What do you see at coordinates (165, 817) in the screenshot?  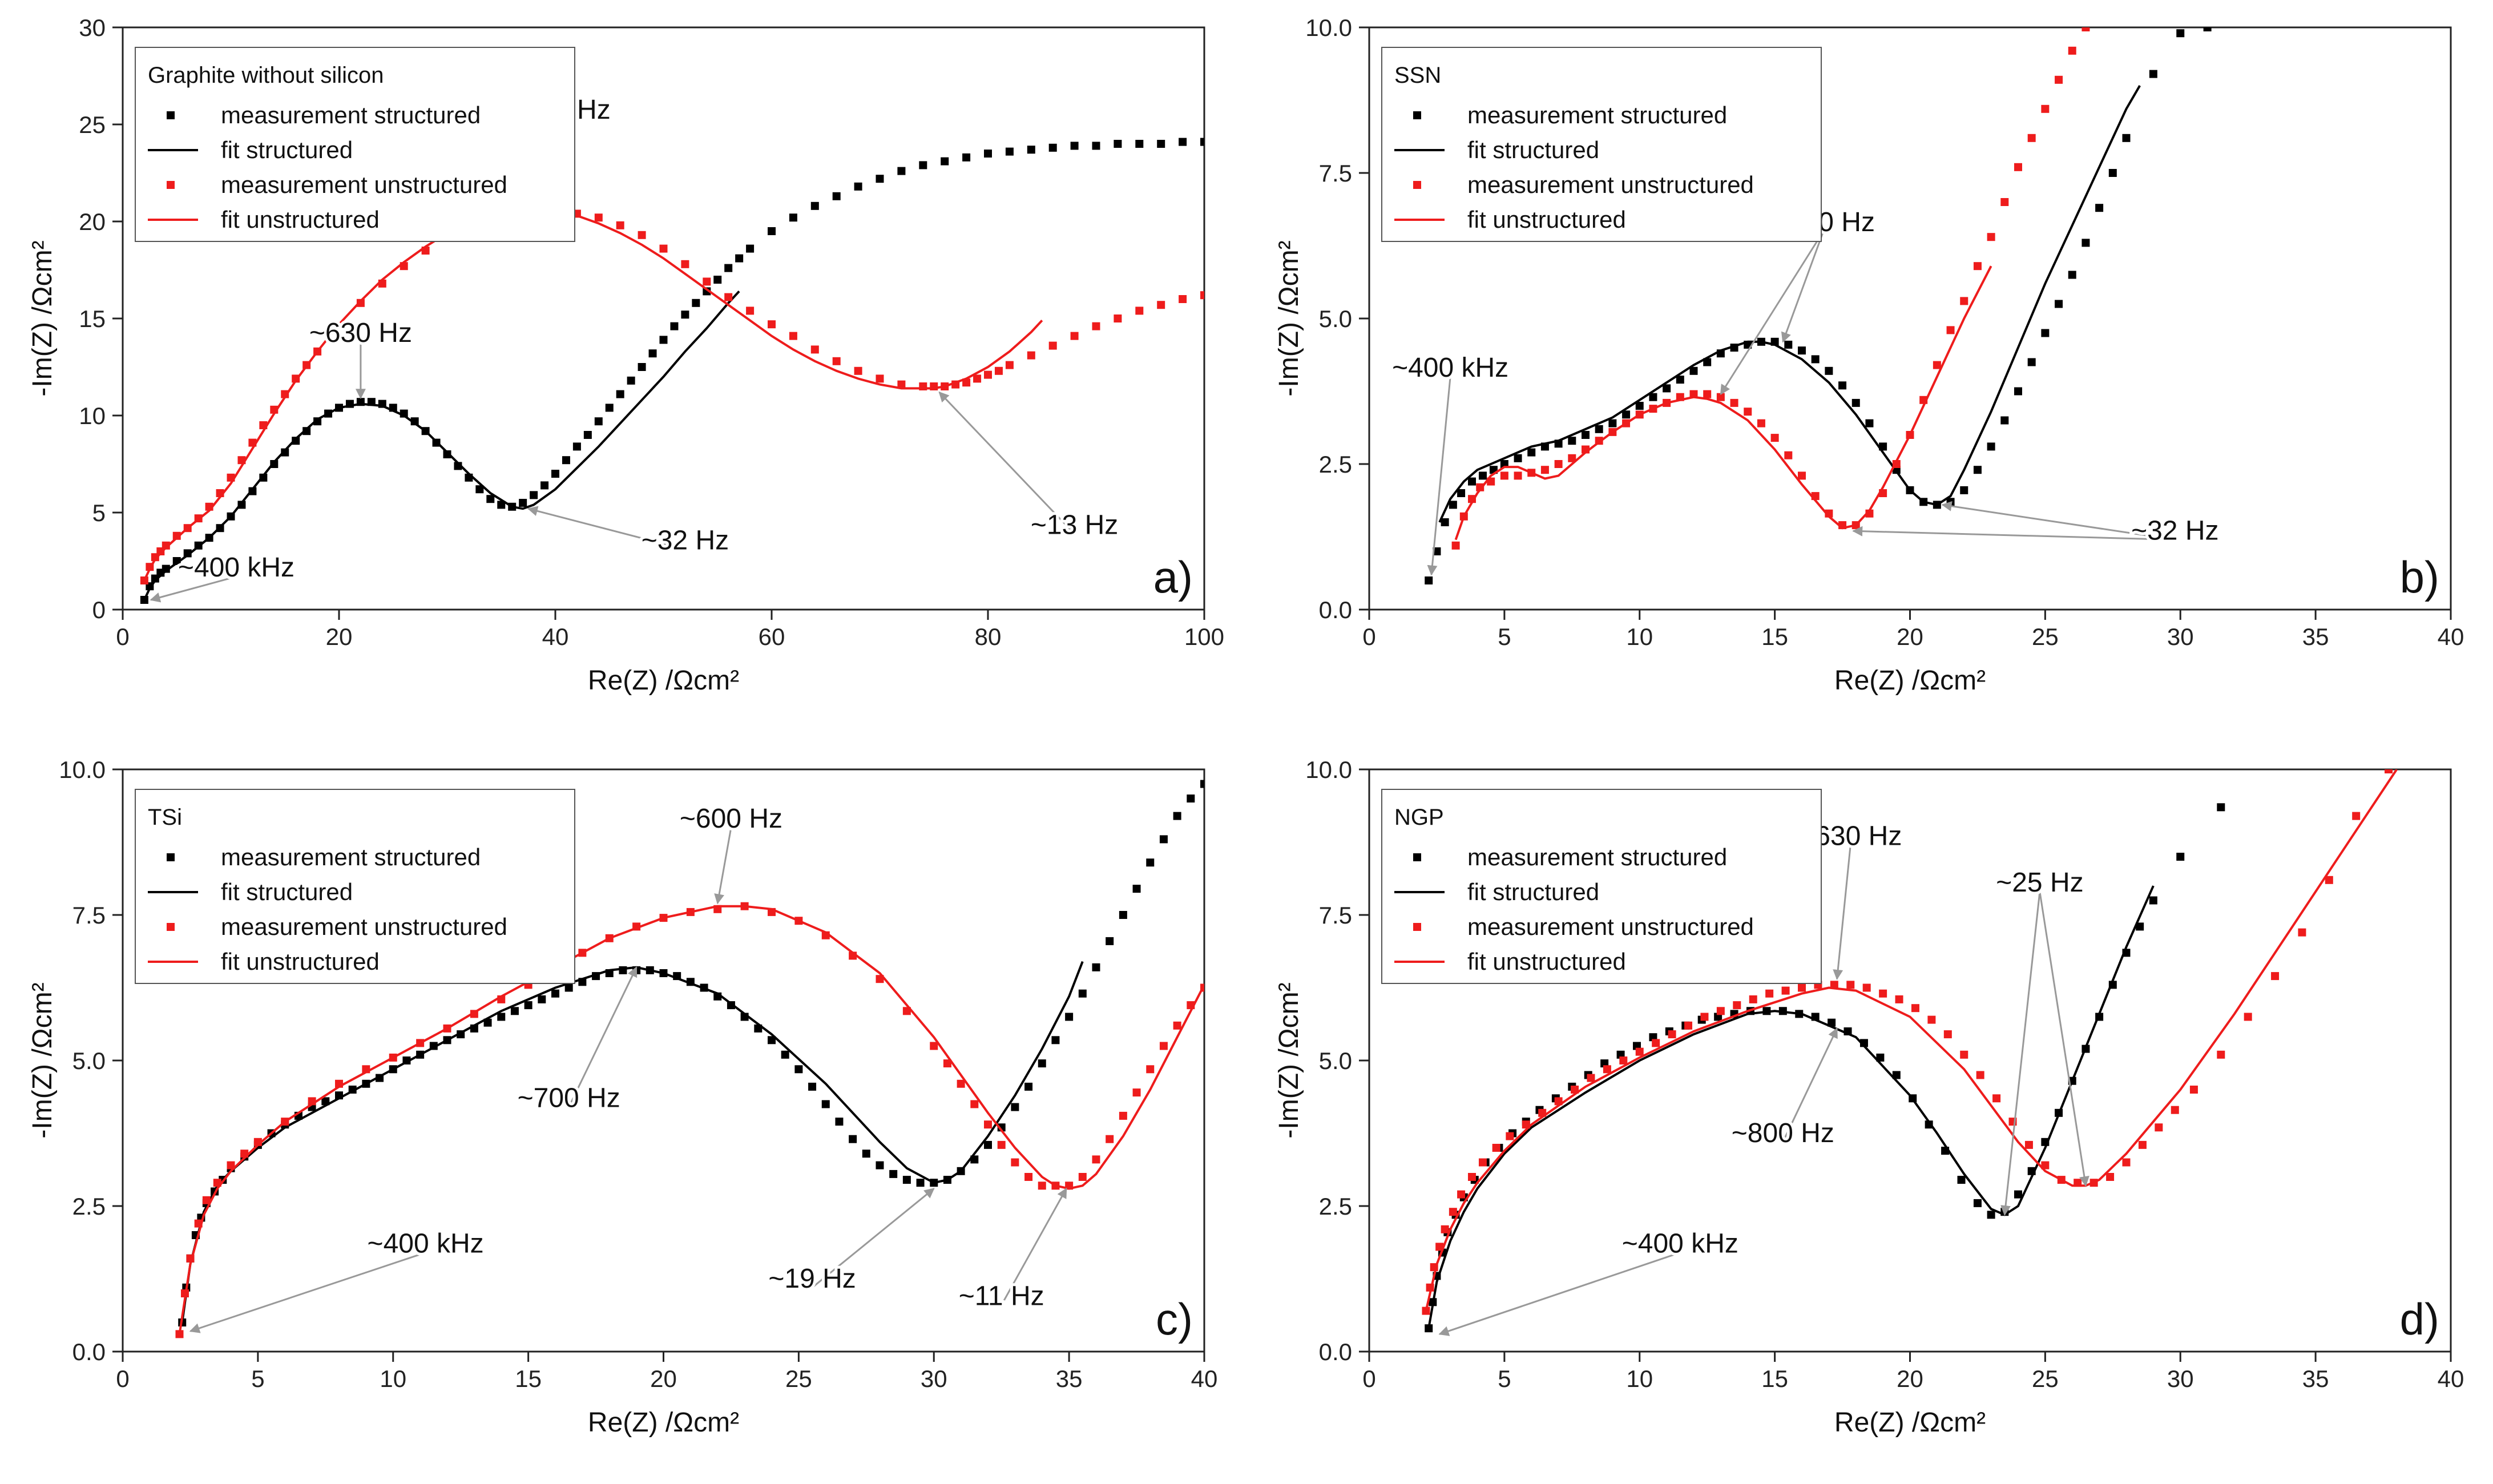 I see `legend-title: TSi` at bounding box center [165, 817].